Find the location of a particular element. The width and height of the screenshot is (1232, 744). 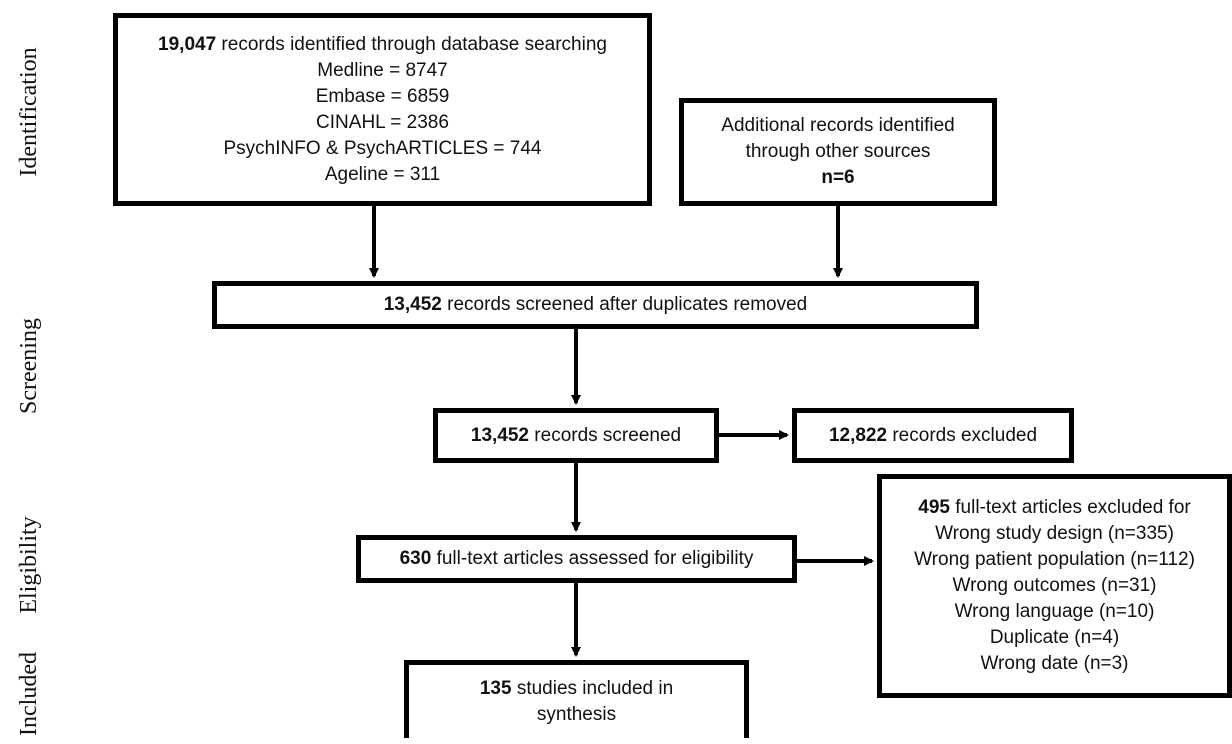

other-sources-line1: Additional records identified is located at coordinates (838, 125).